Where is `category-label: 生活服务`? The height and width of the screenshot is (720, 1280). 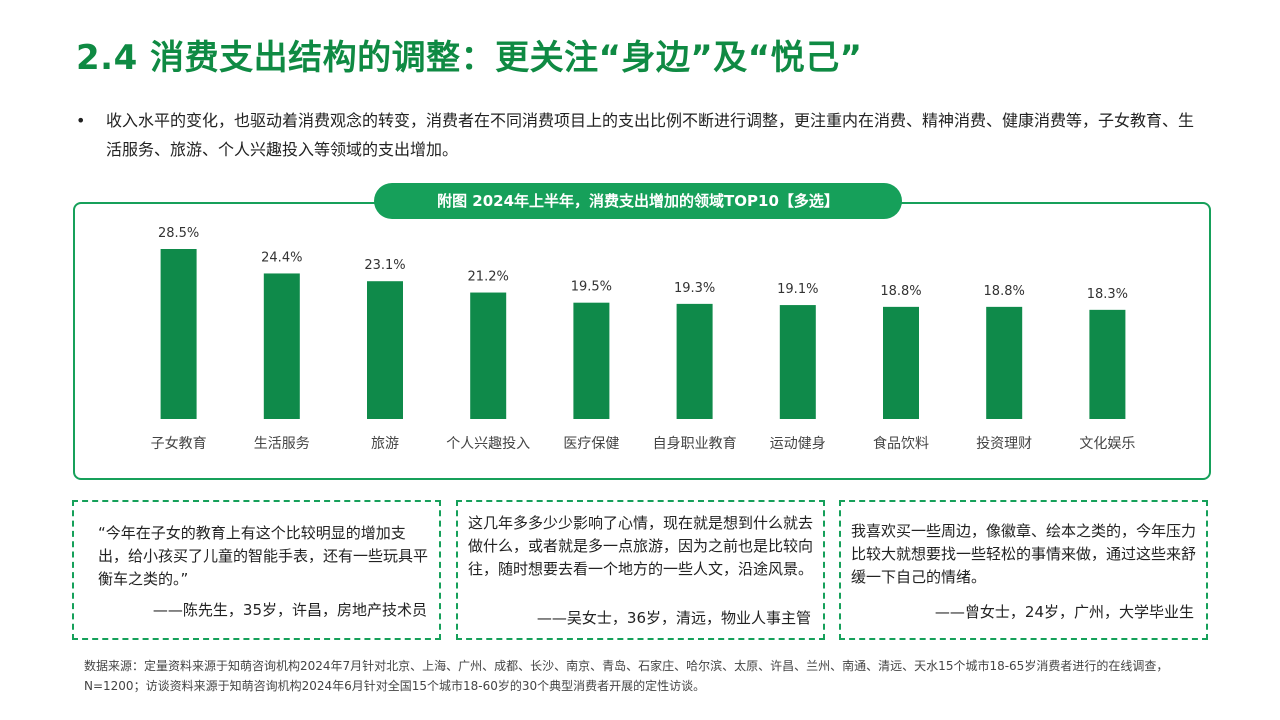 category-label: 生活服务 is located at coordinates (282, 444).